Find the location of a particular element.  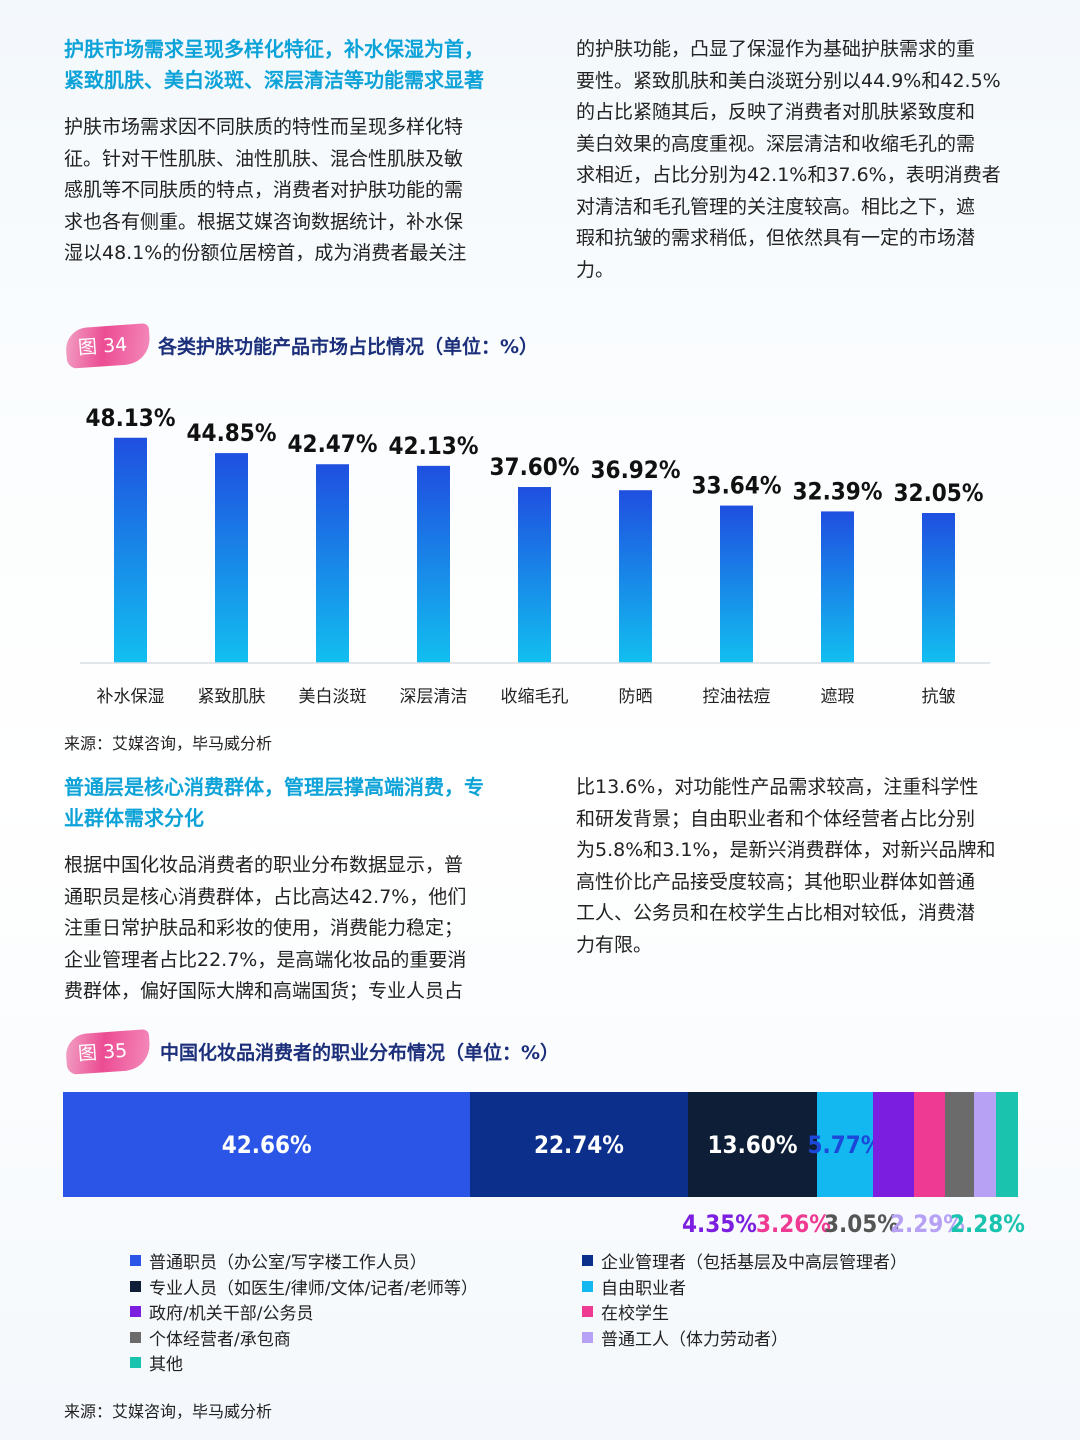

legend-label: 在校学生 is located at coordinates (635, 1314).